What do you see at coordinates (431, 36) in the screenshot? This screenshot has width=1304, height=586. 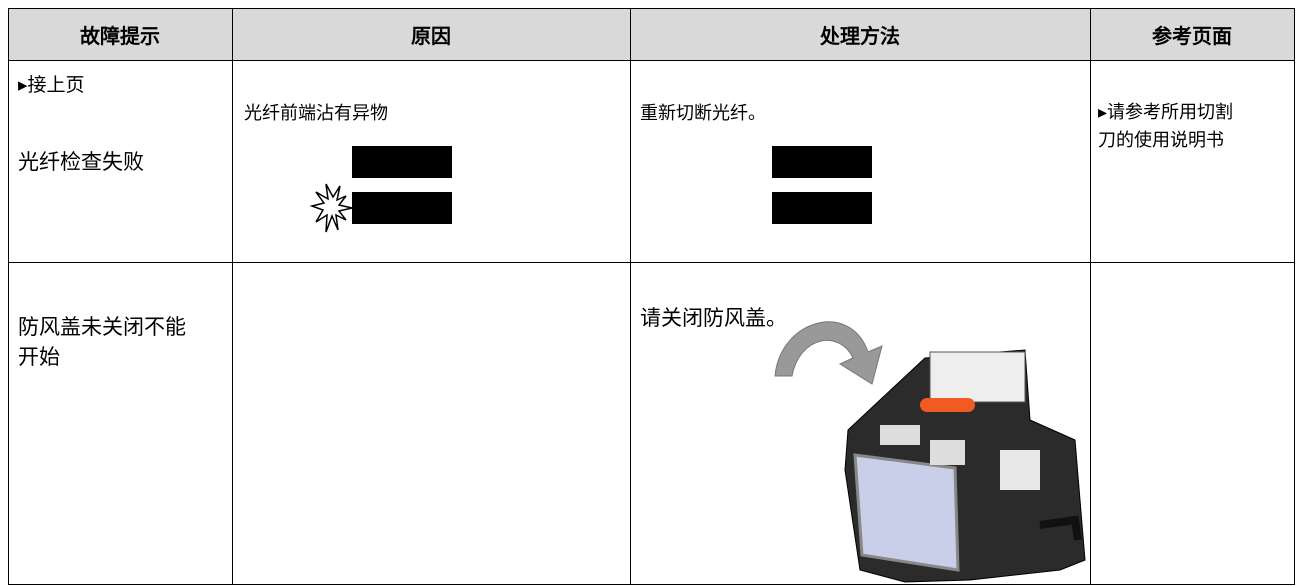 I see `header: 原因` at bounding box center [431, 36].